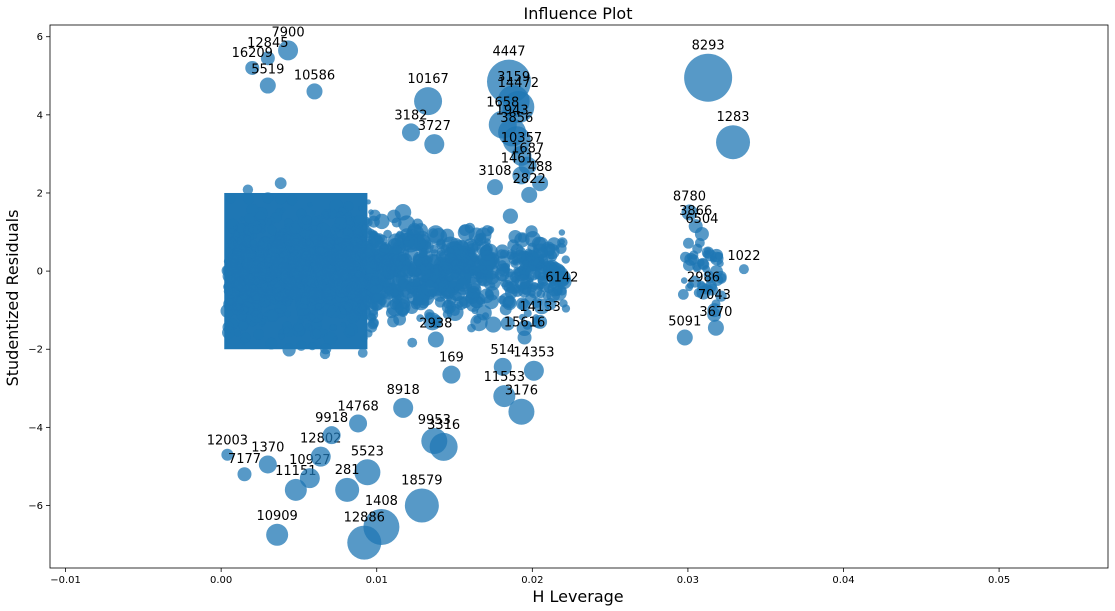 This screenshot has height=611, width=1115. What do you see at coordinates (540, 167) in the screenshot?
I see `point-label-488: 488` at bounding box center [540, 167].